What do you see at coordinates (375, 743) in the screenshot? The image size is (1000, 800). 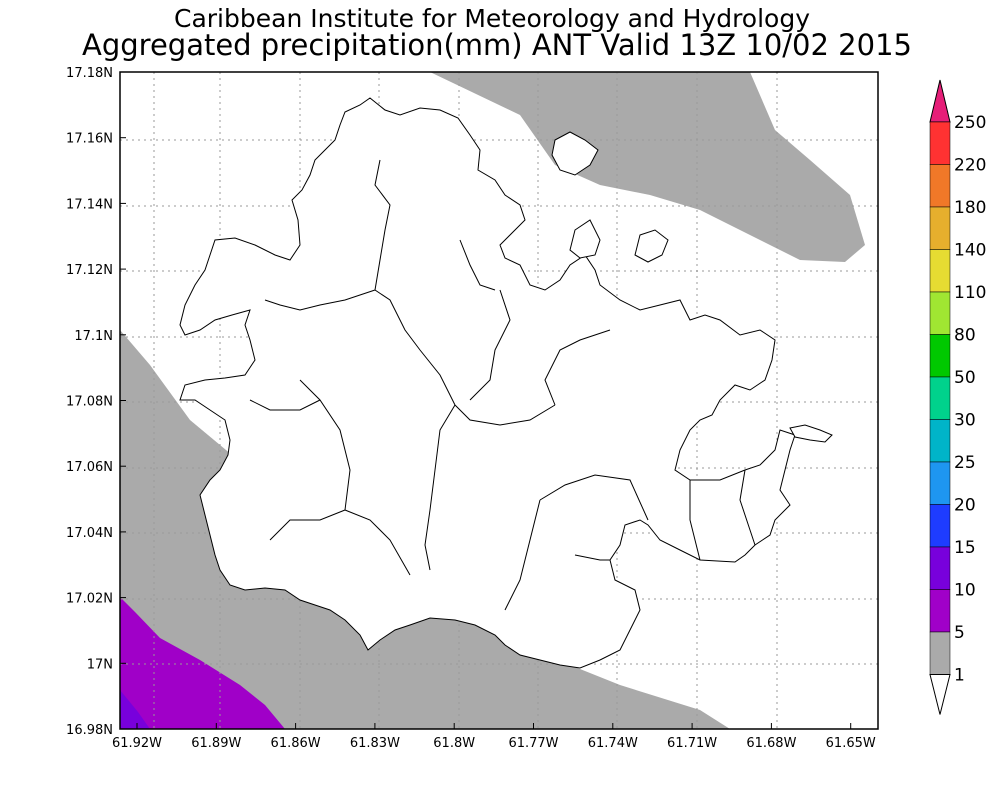 I see `x-tick-label: 61.83W` at bounding box center [375, 743].